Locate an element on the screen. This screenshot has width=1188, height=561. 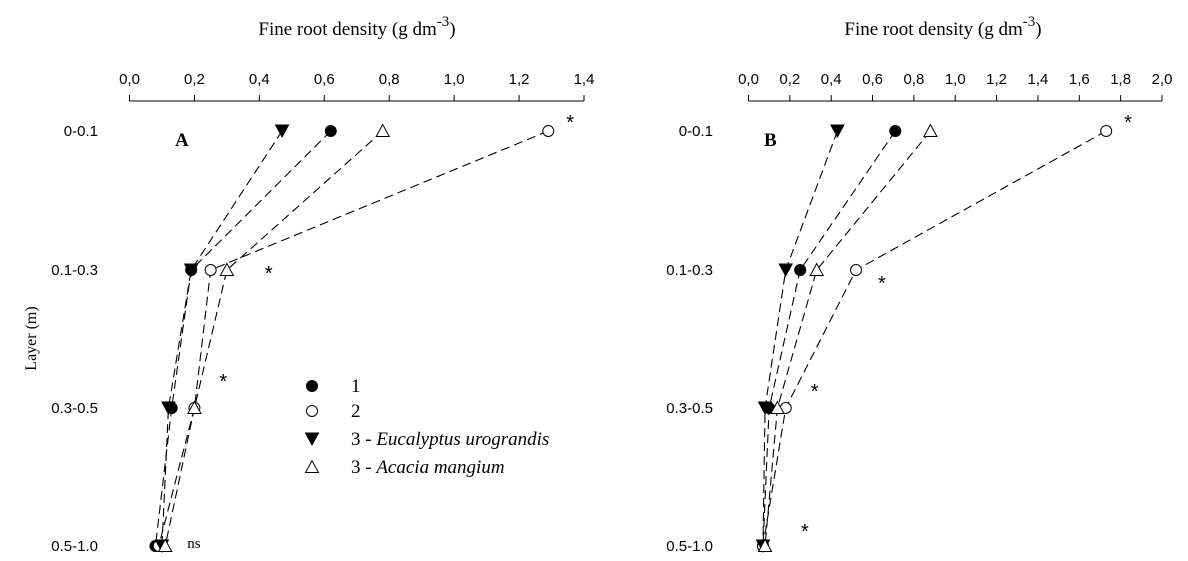
significance-label: ns is located at coordinates (194, 544).